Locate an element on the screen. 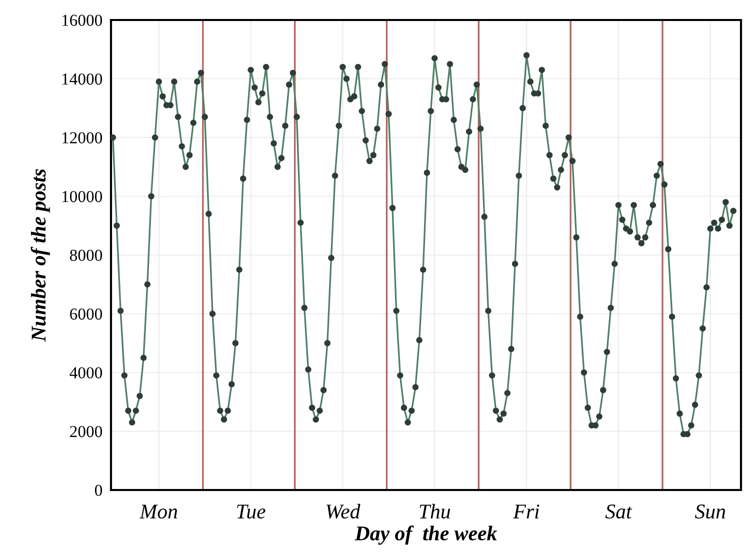 The image size is (744, 556). x-axis-title: Day of the week is located at coordinates (425, 535).